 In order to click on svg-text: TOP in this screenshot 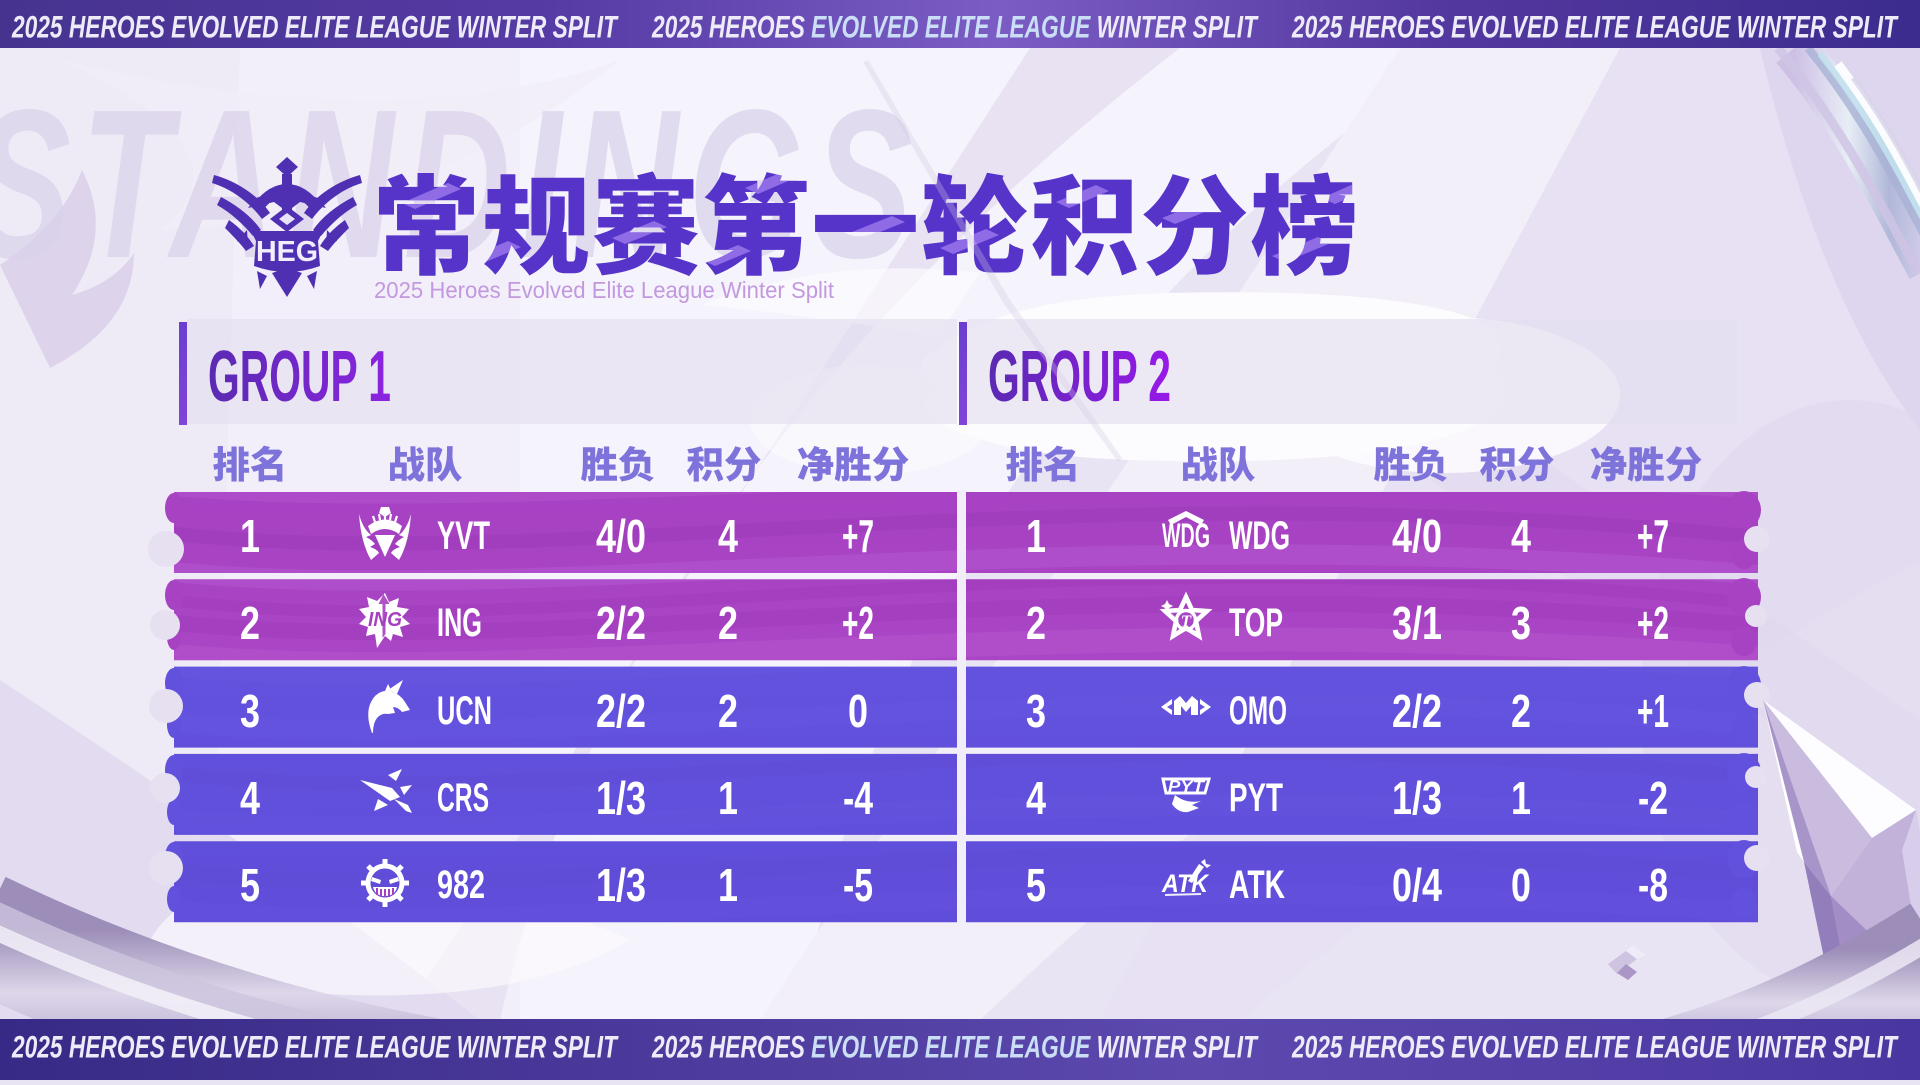, I will do `click(1256, 623)`.